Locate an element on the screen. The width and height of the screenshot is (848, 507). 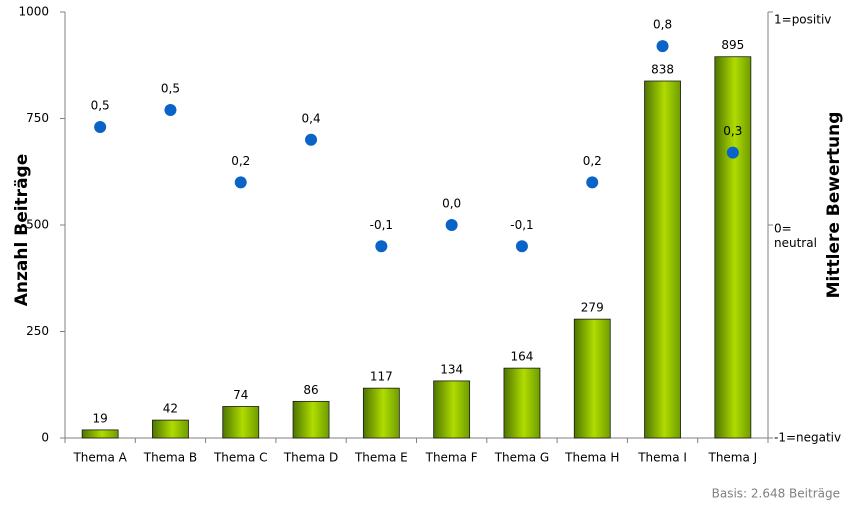
bar-value-label: 86 is located at coordinates (310, 390).